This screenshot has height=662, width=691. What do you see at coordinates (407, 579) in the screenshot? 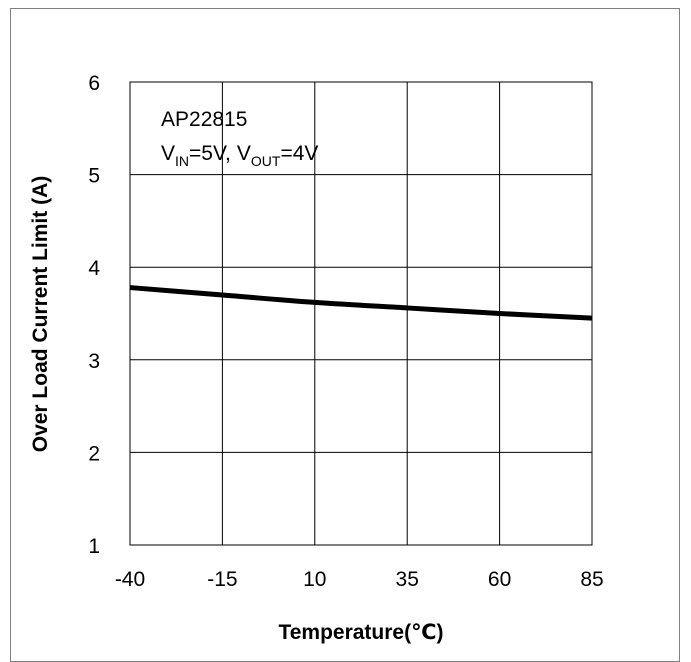
I see `x-tick-label: 35` at bounding box center [407, 579].